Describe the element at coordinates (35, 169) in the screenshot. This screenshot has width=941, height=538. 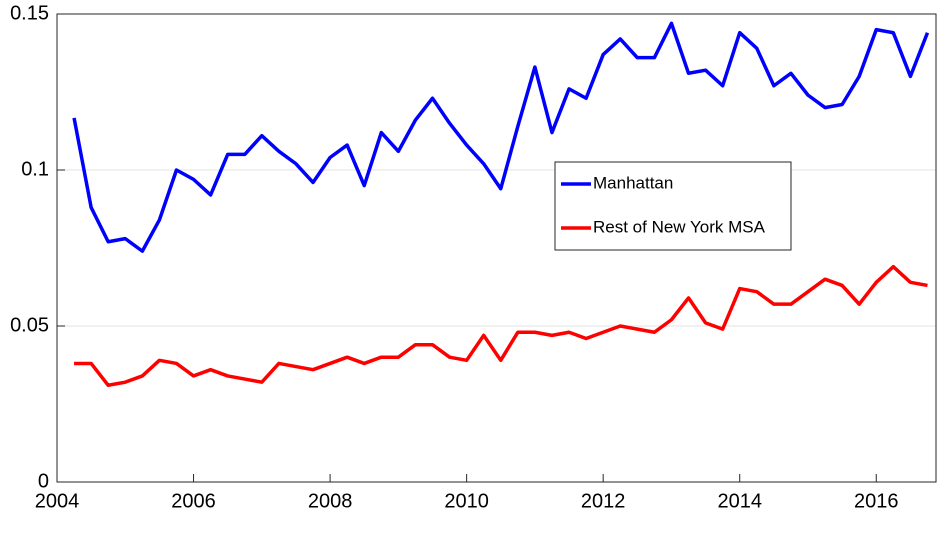
I see `y-tick-label: 0.1` at that location.